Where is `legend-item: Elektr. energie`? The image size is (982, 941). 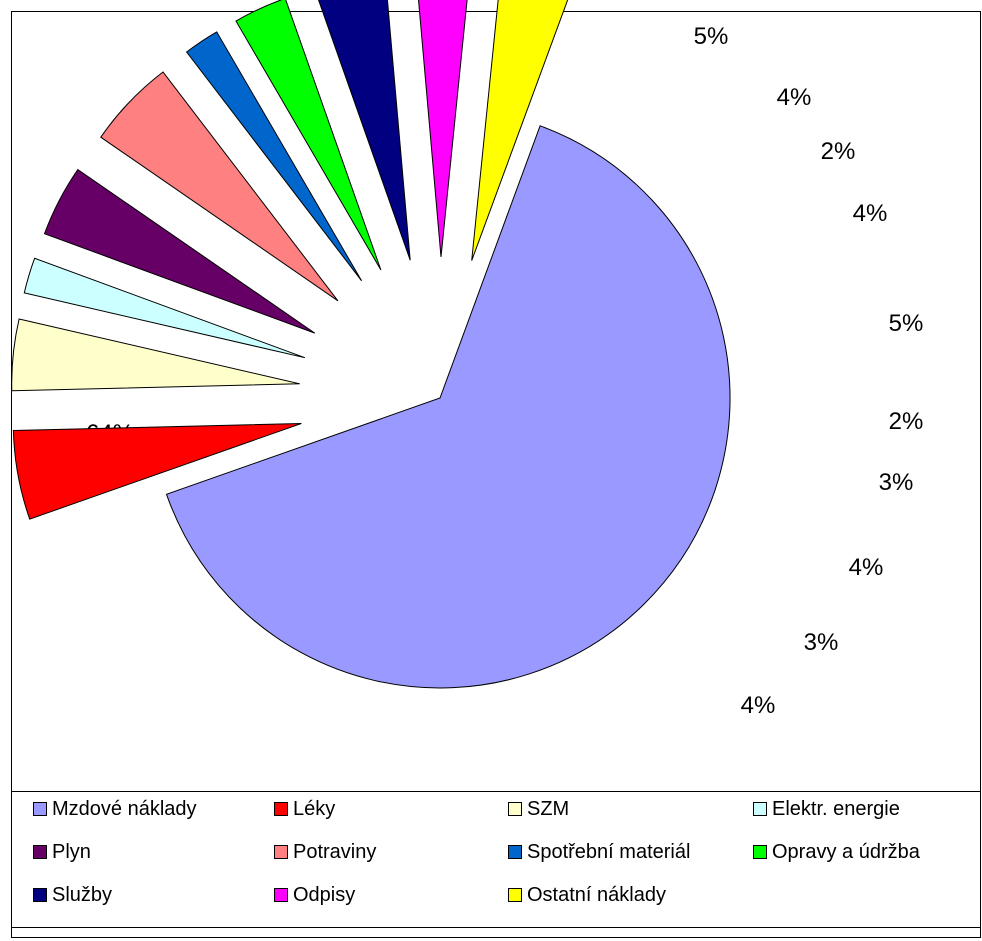
legend-item: Elektr. energie is located at coordinates (826, 809).